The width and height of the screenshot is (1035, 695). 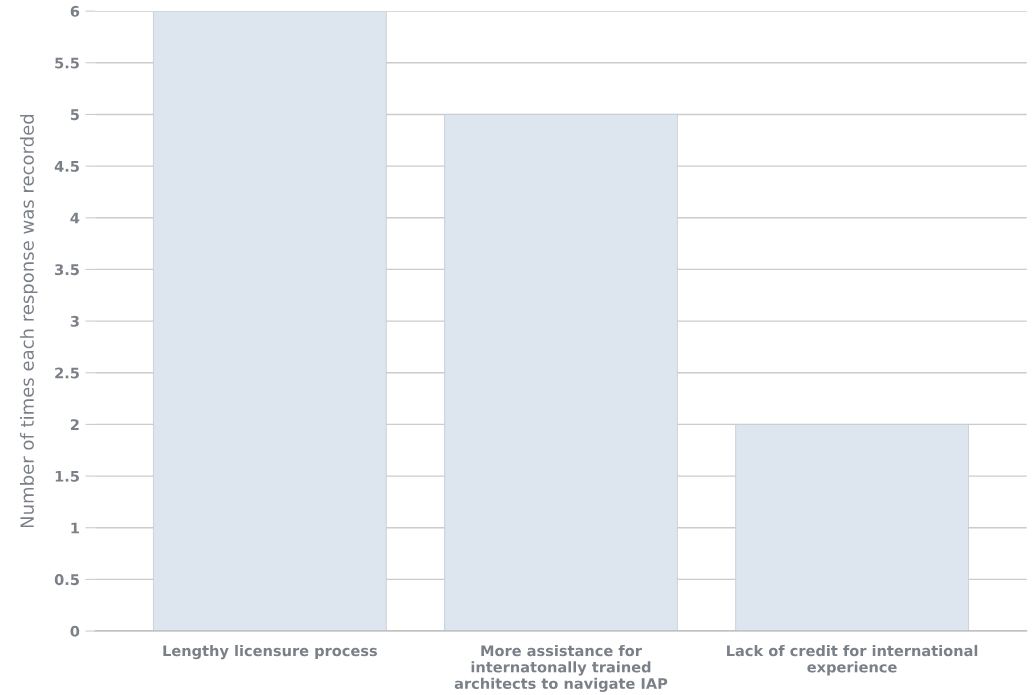 What do you see at coordinates (74, 321) in the screenshot?
I see `y-tick-label: 3` at bounding box center [74, 321].